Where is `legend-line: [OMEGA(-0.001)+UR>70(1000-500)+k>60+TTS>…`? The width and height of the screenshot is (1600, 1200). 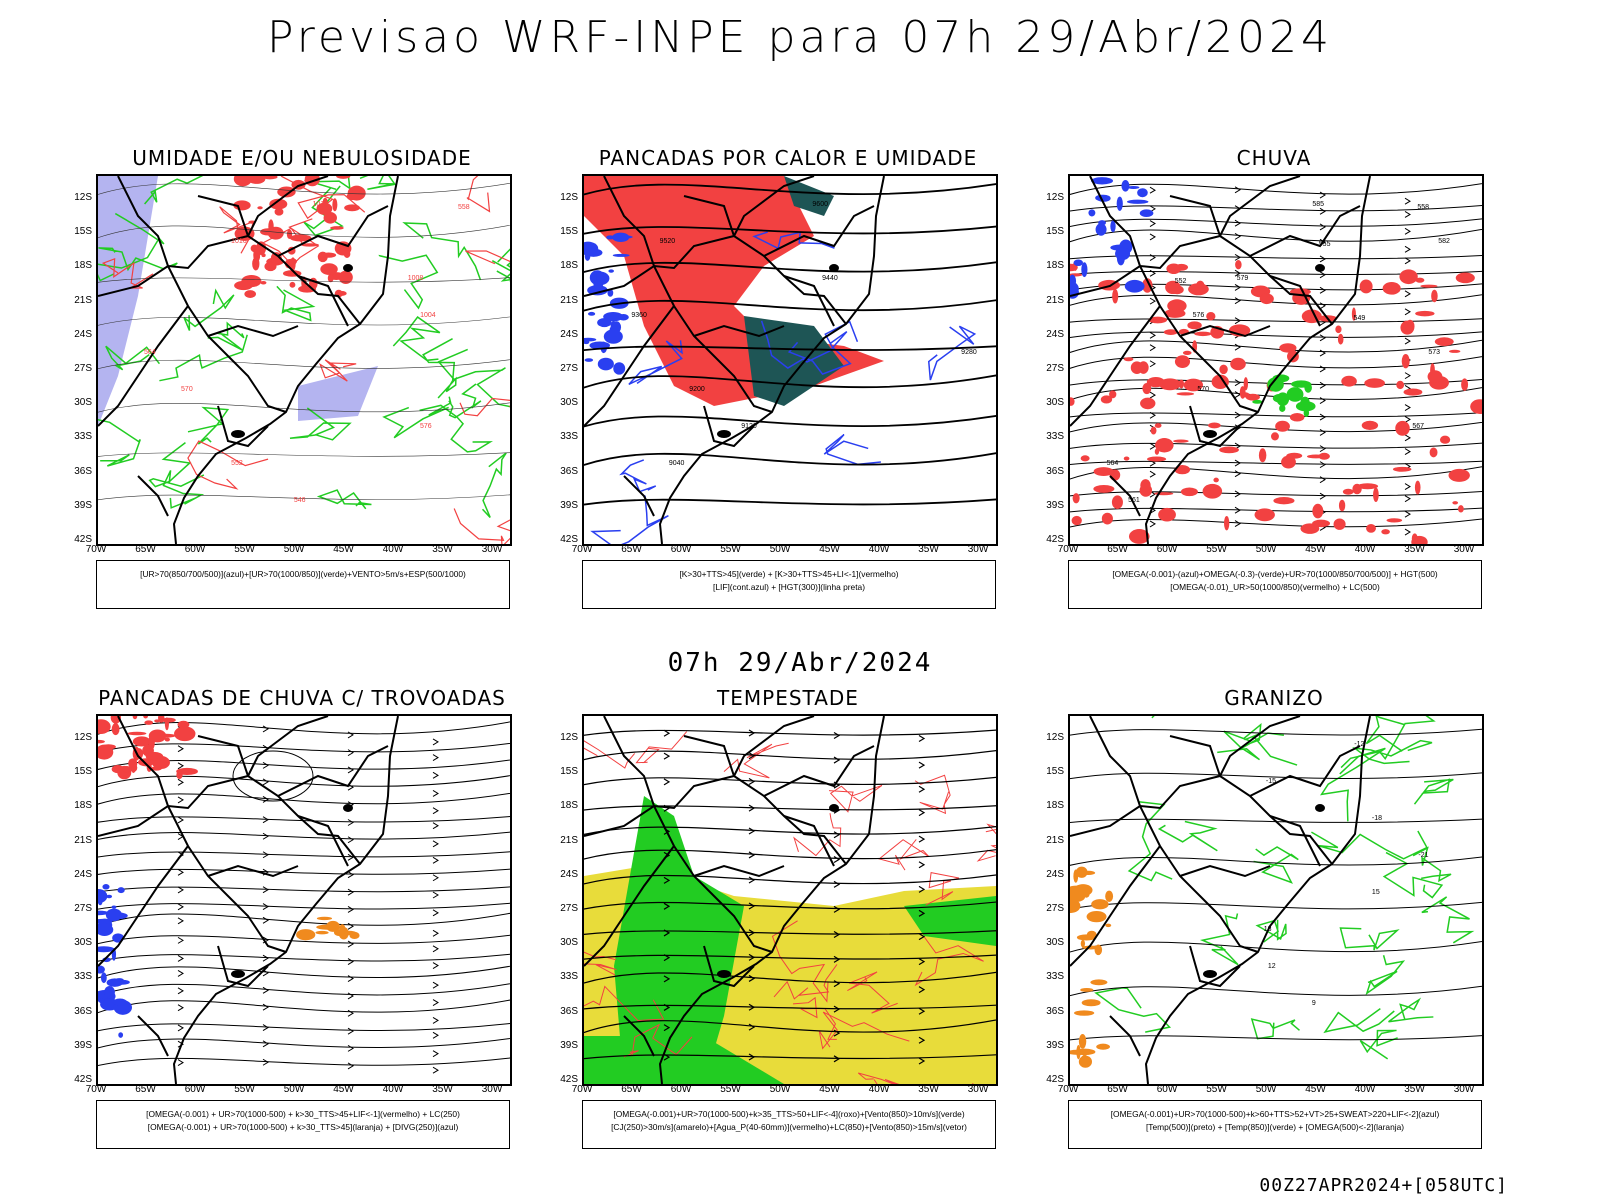
legend-line: [OMEGA(-0.001)+UR>70(1000-500)+k>60+TTS>… is located at coordinates (1275, 1114).